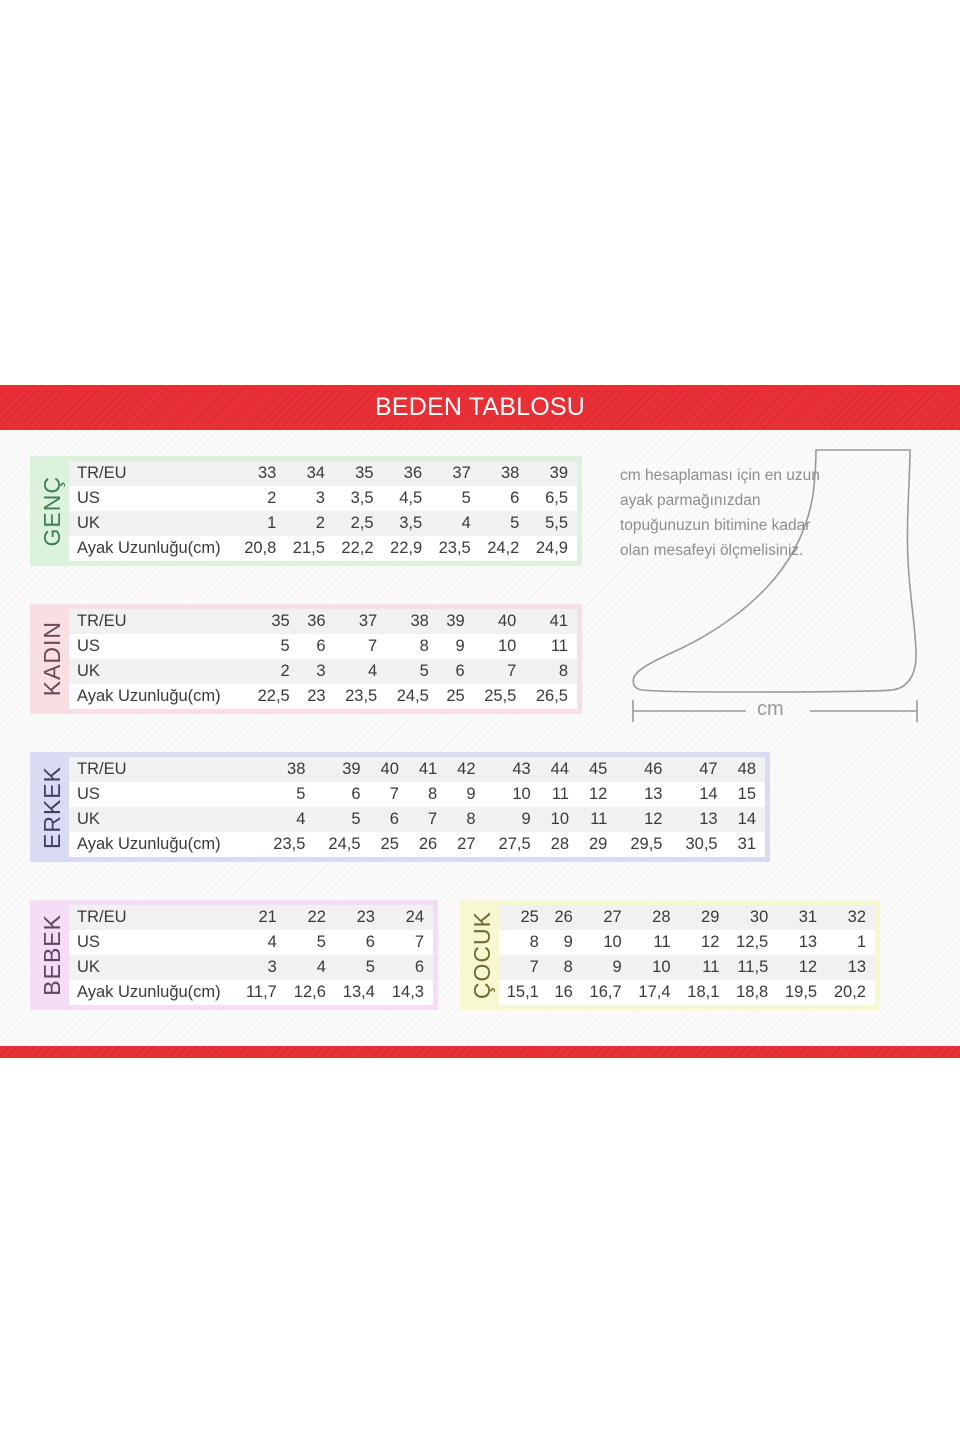  I want to click on size-cell: 36, so click(316, 621).